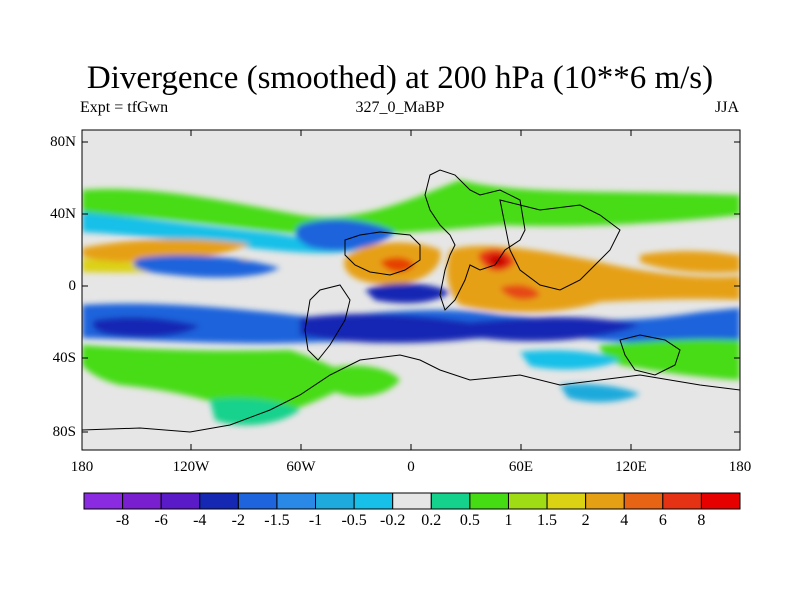 This screenshot has width=800, height=600. I want to click on cyan-far-south, so click(600, 393).